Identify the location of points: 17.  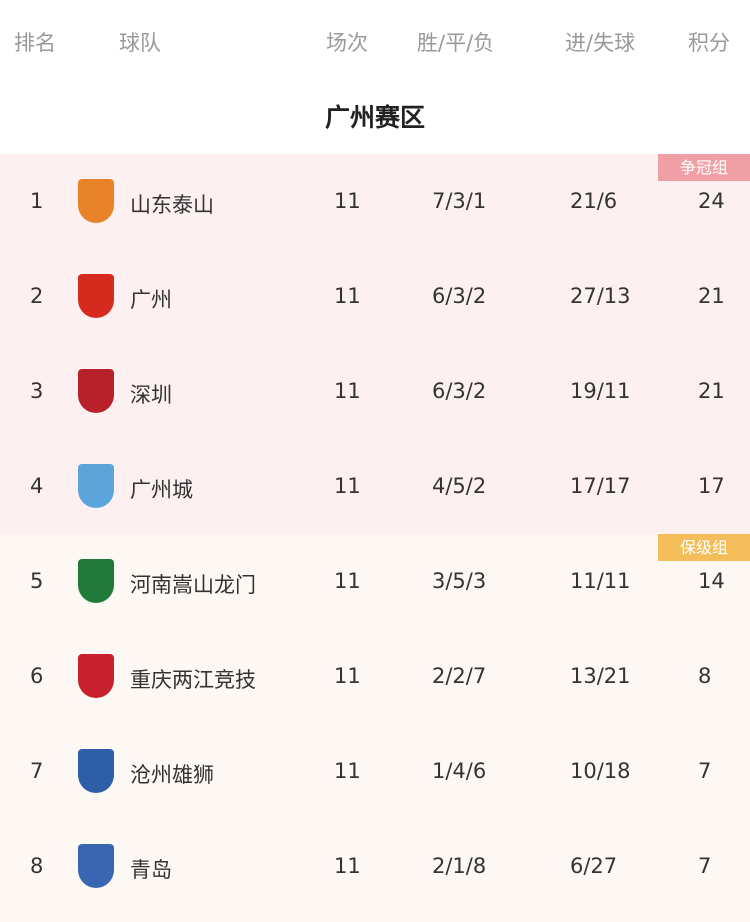
(711, 486).